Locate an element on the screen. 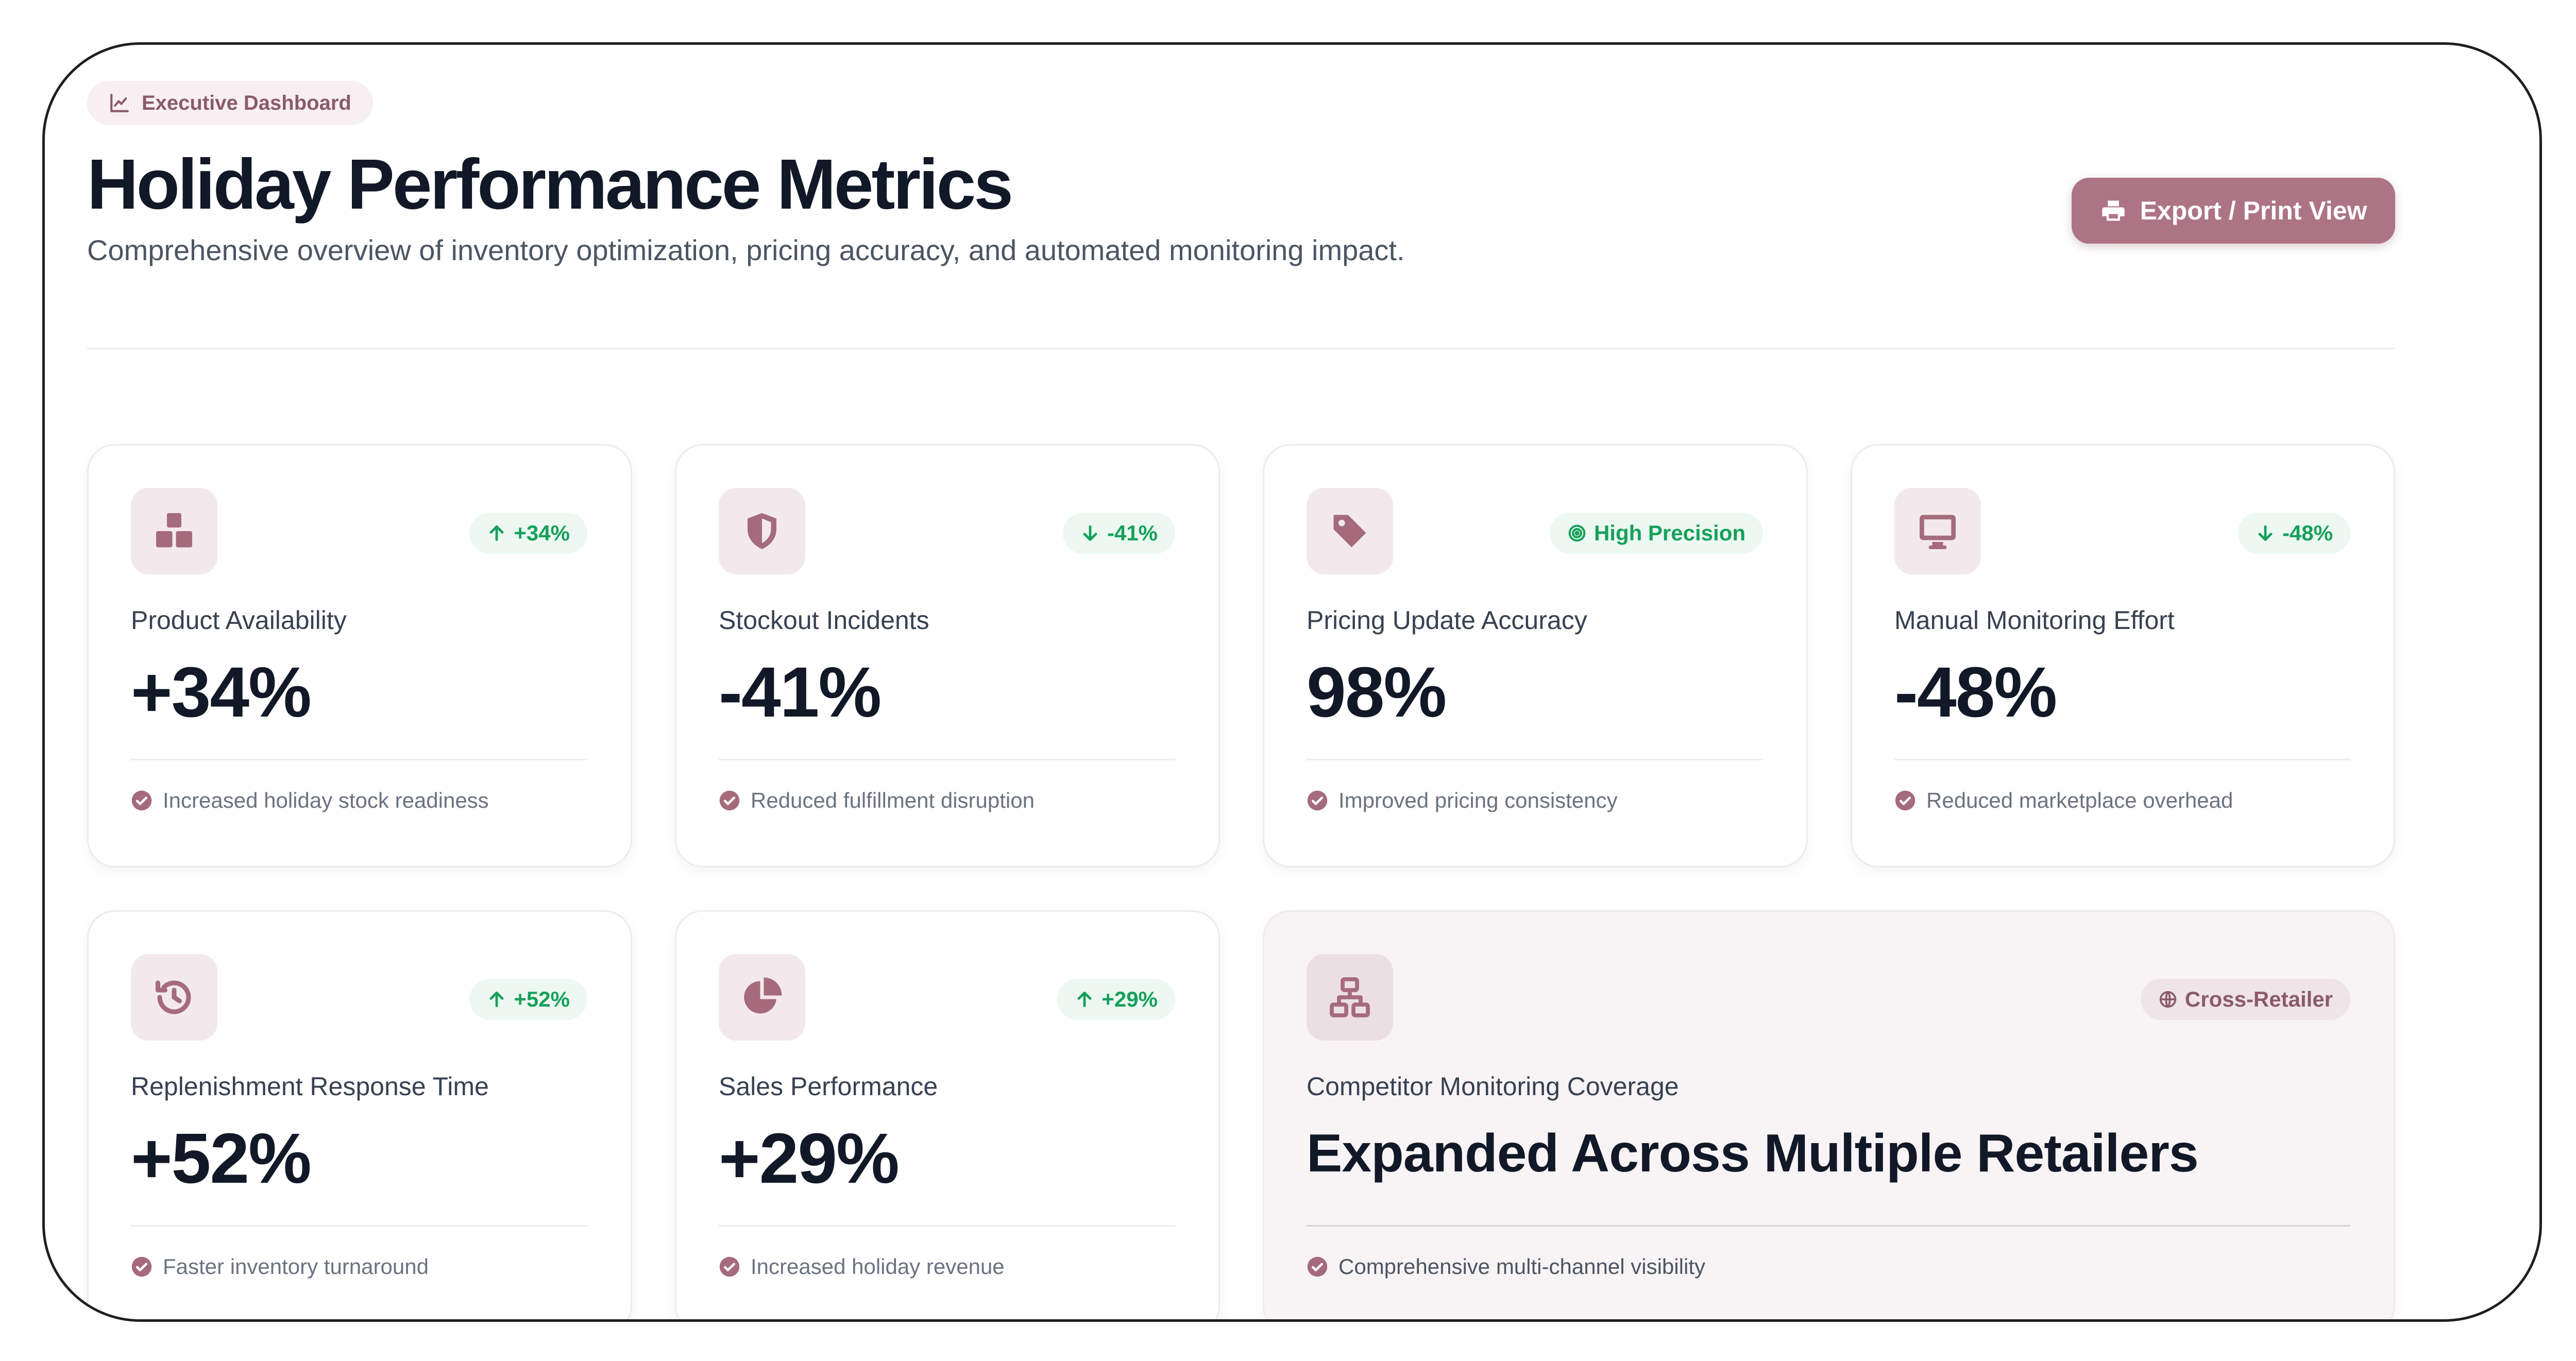 The height and width of the screenshot is (1361, 2576). metric-label: Pricing Update Accuracy is located at coordinates (1447, 620).